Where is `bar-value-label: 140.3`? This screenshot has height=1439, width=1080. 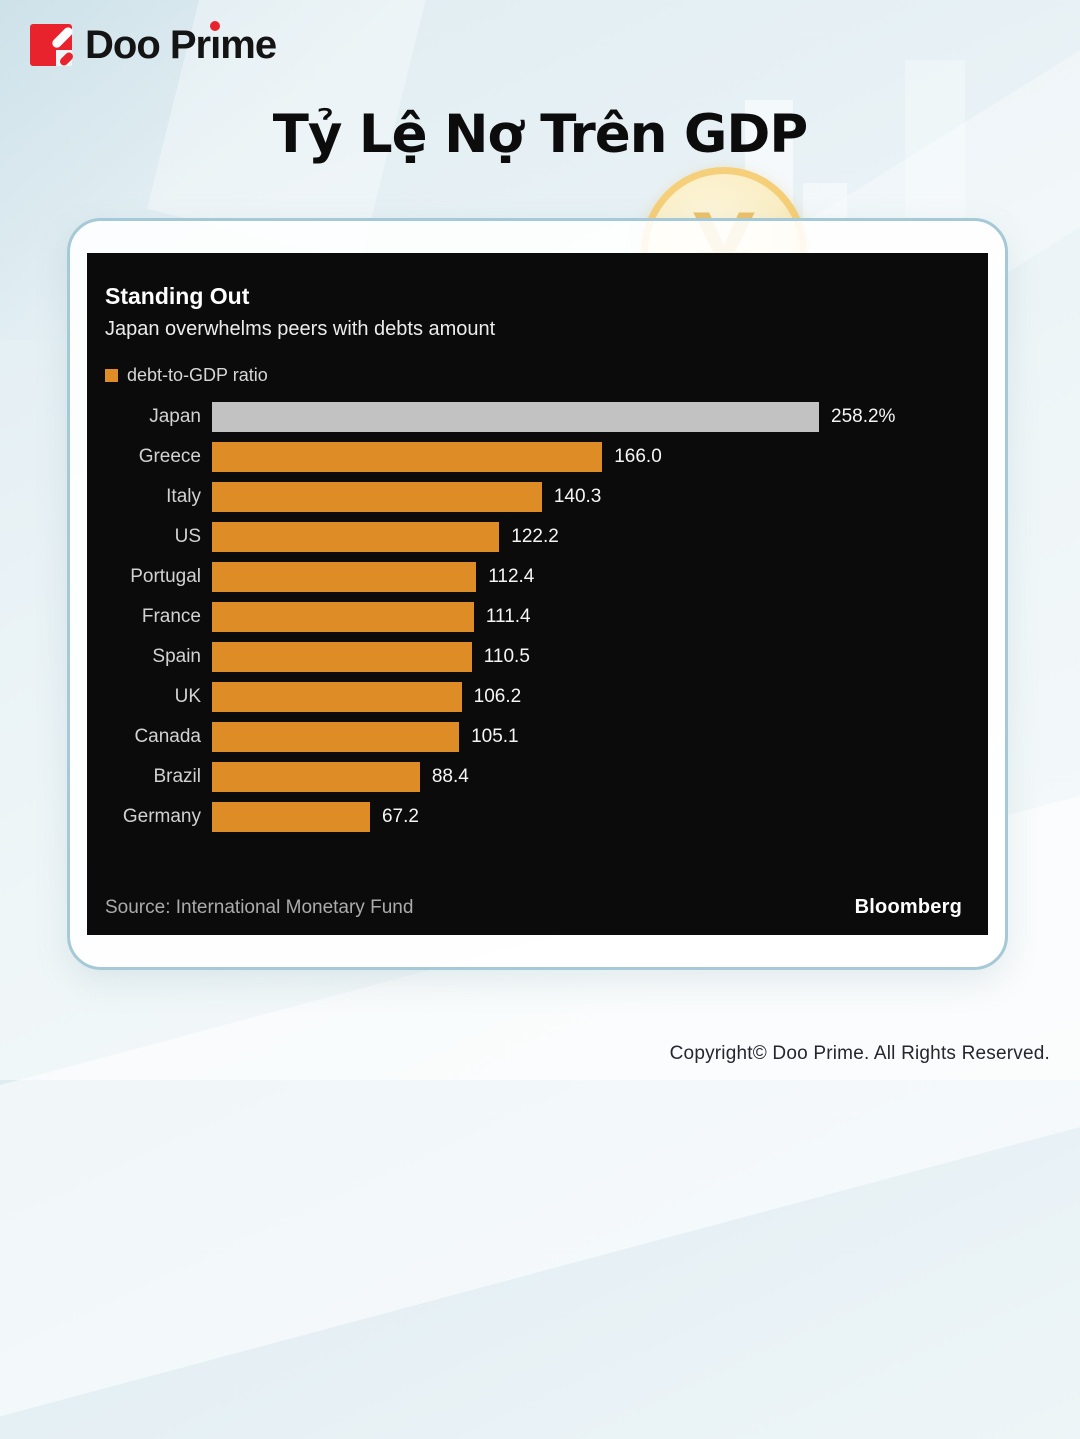
bar-value-label: 140.3 is located at coordinates (577, 497).